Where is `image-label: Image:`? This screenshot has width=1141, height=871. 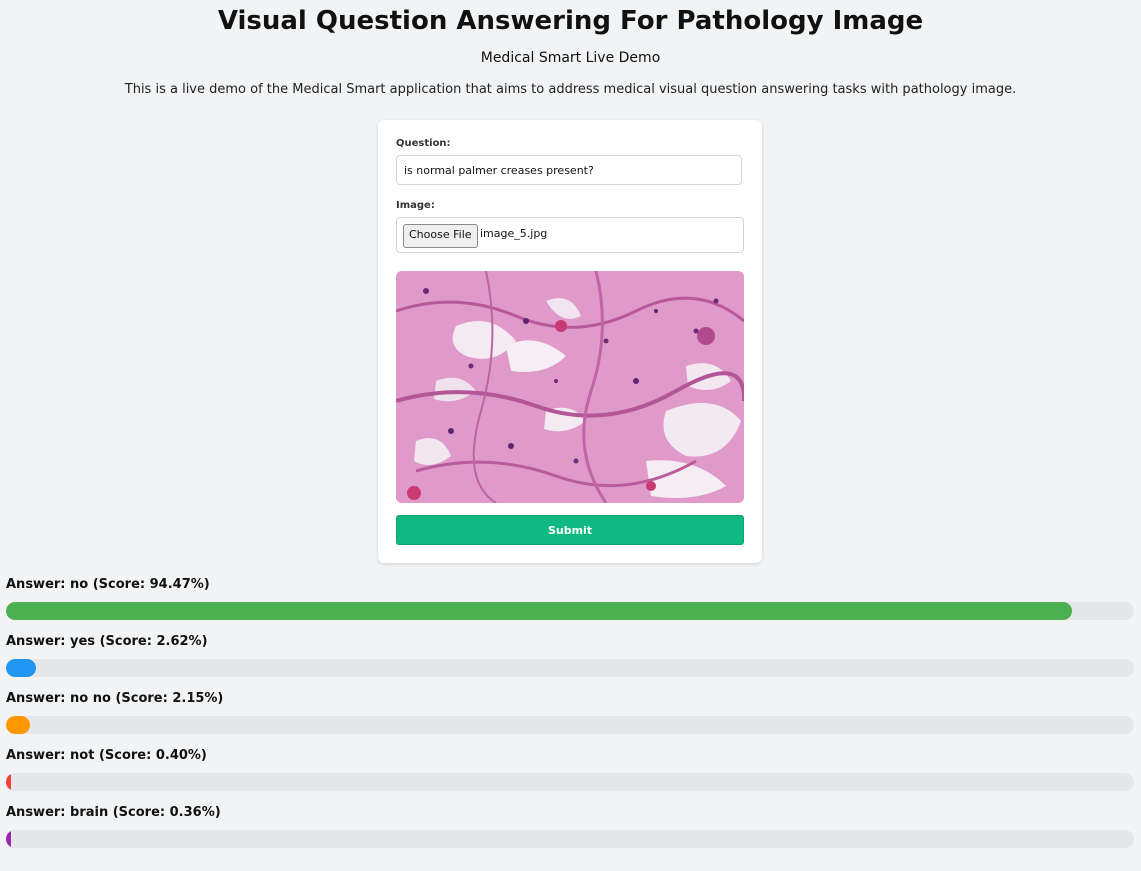
image-label: Image: is located at coordinates (415, 205).